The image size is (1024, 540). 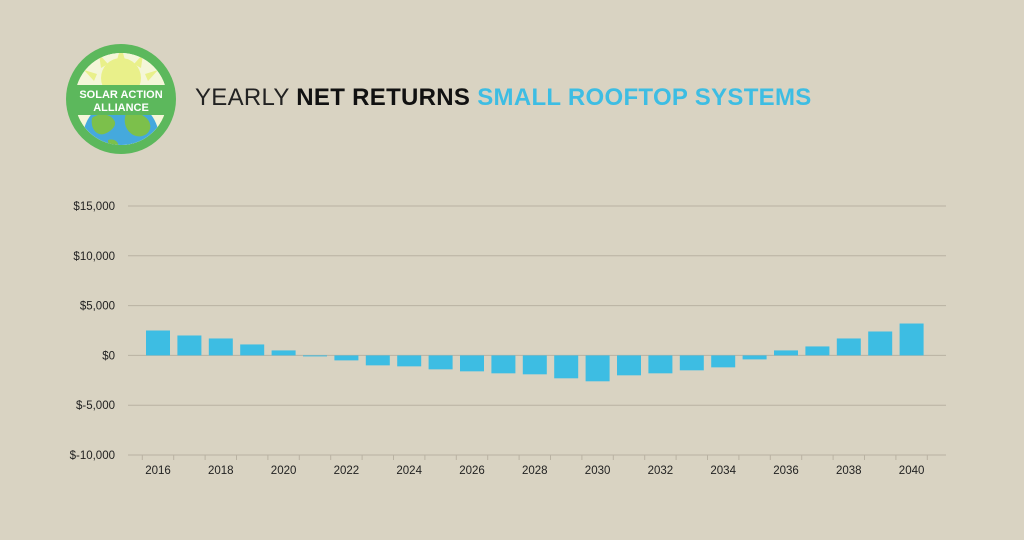 I want to click on bar-2020, so click(x=283, y=353).